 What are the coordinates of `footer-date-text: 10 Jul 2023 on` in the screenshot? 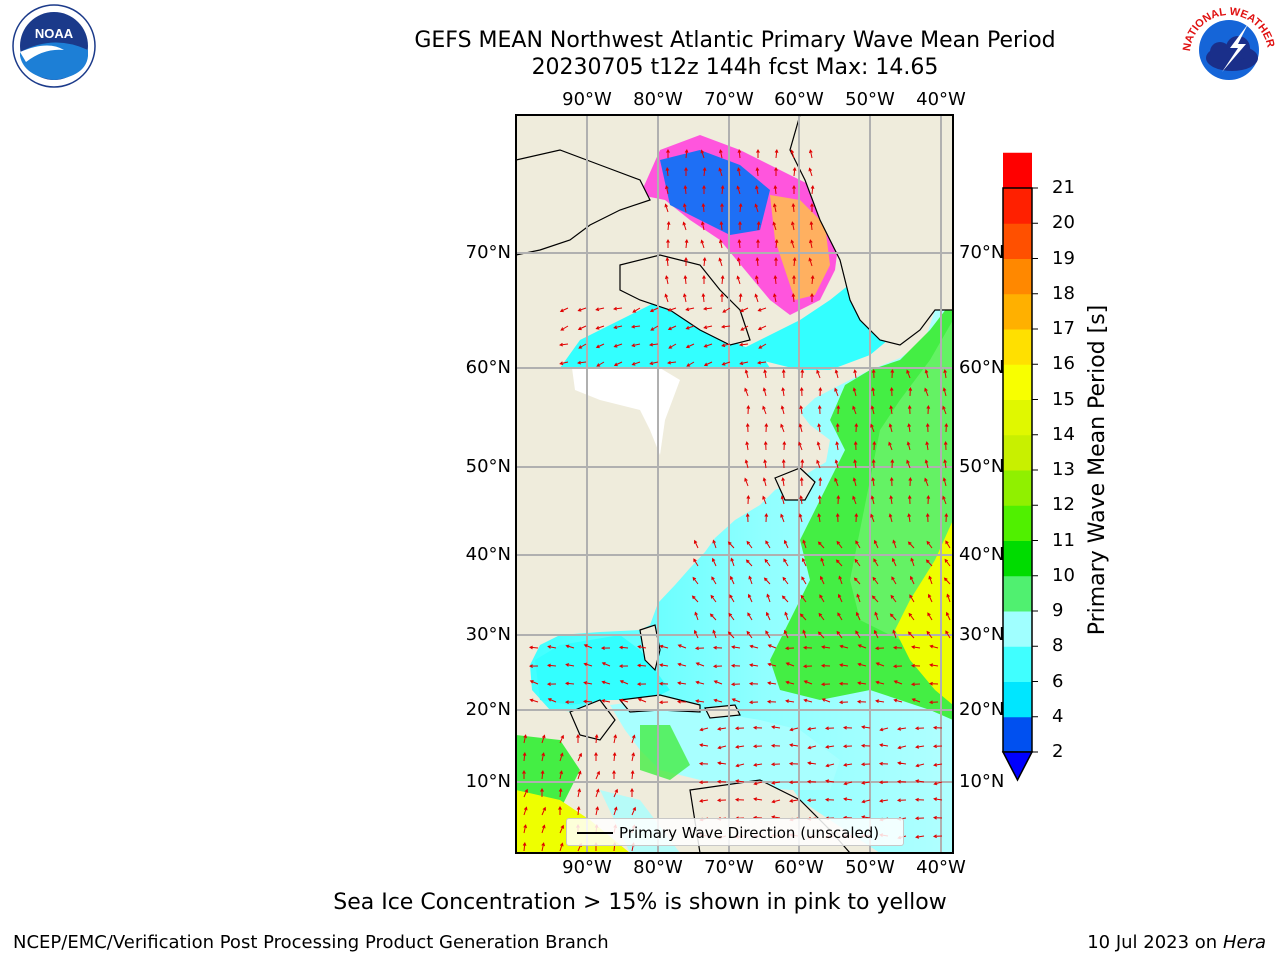 It's located at (1155, 942).